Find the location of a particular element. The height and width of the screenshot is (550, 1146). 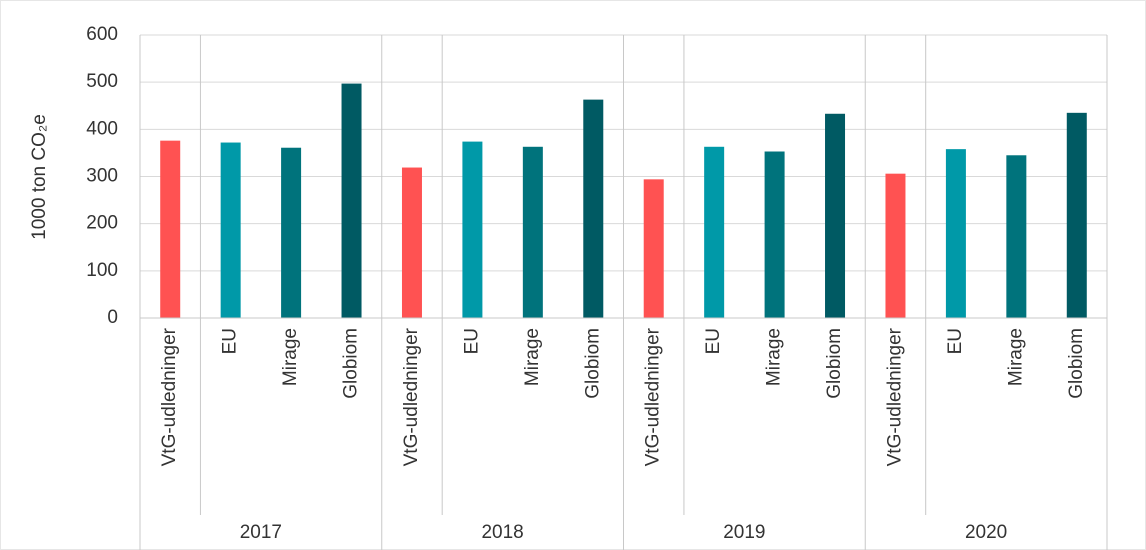

y-tick-label: 100 is located at coordinates (102, 270).